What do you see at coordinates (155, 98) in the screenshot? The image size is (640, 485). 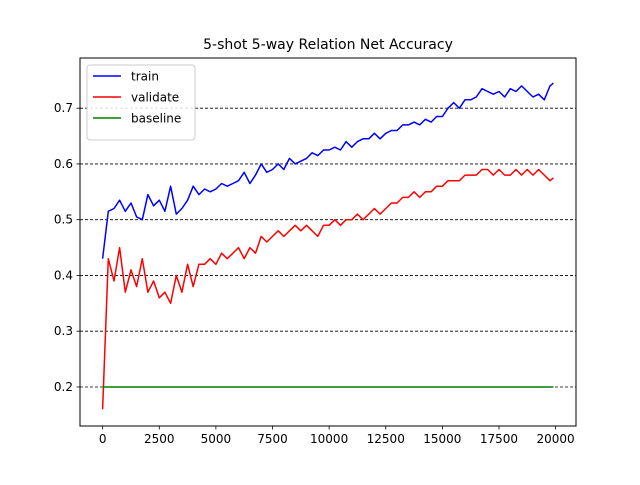 I see `legend-label-validate: validate` at bounding box center [155, 98].